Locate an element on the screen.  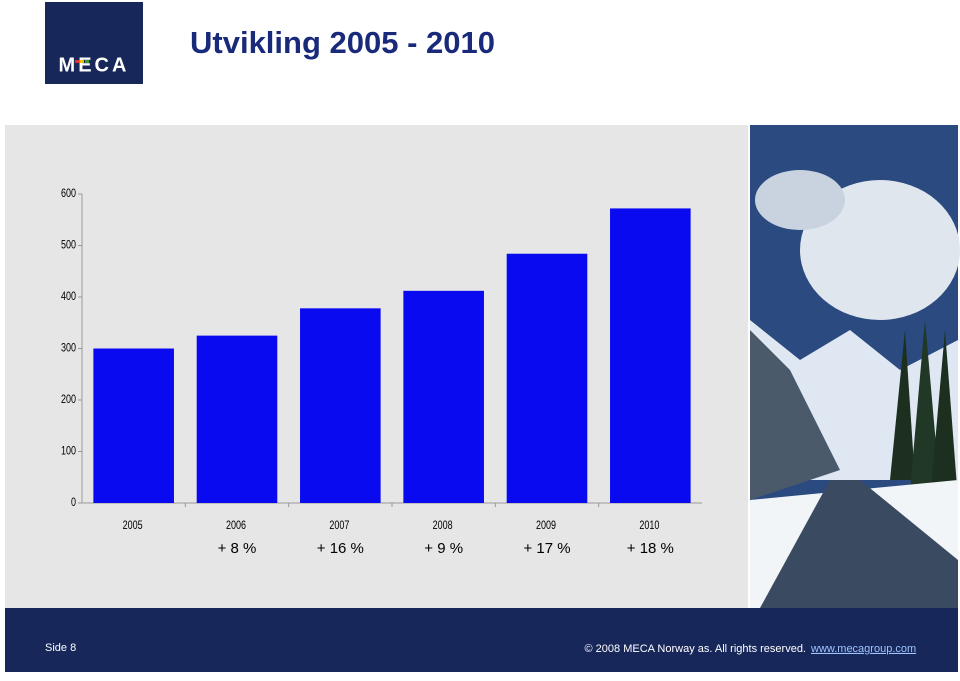
footer-bar is located at coordinates (481, 640).